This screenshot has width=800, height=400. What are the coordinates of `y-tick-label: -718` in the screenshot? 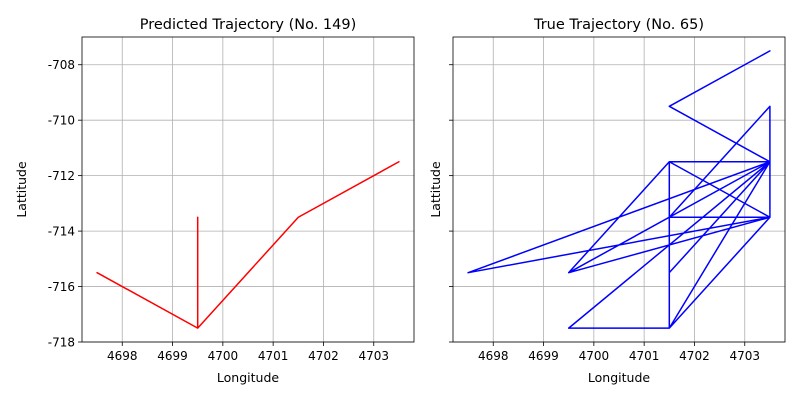 It's located at (61, 342).